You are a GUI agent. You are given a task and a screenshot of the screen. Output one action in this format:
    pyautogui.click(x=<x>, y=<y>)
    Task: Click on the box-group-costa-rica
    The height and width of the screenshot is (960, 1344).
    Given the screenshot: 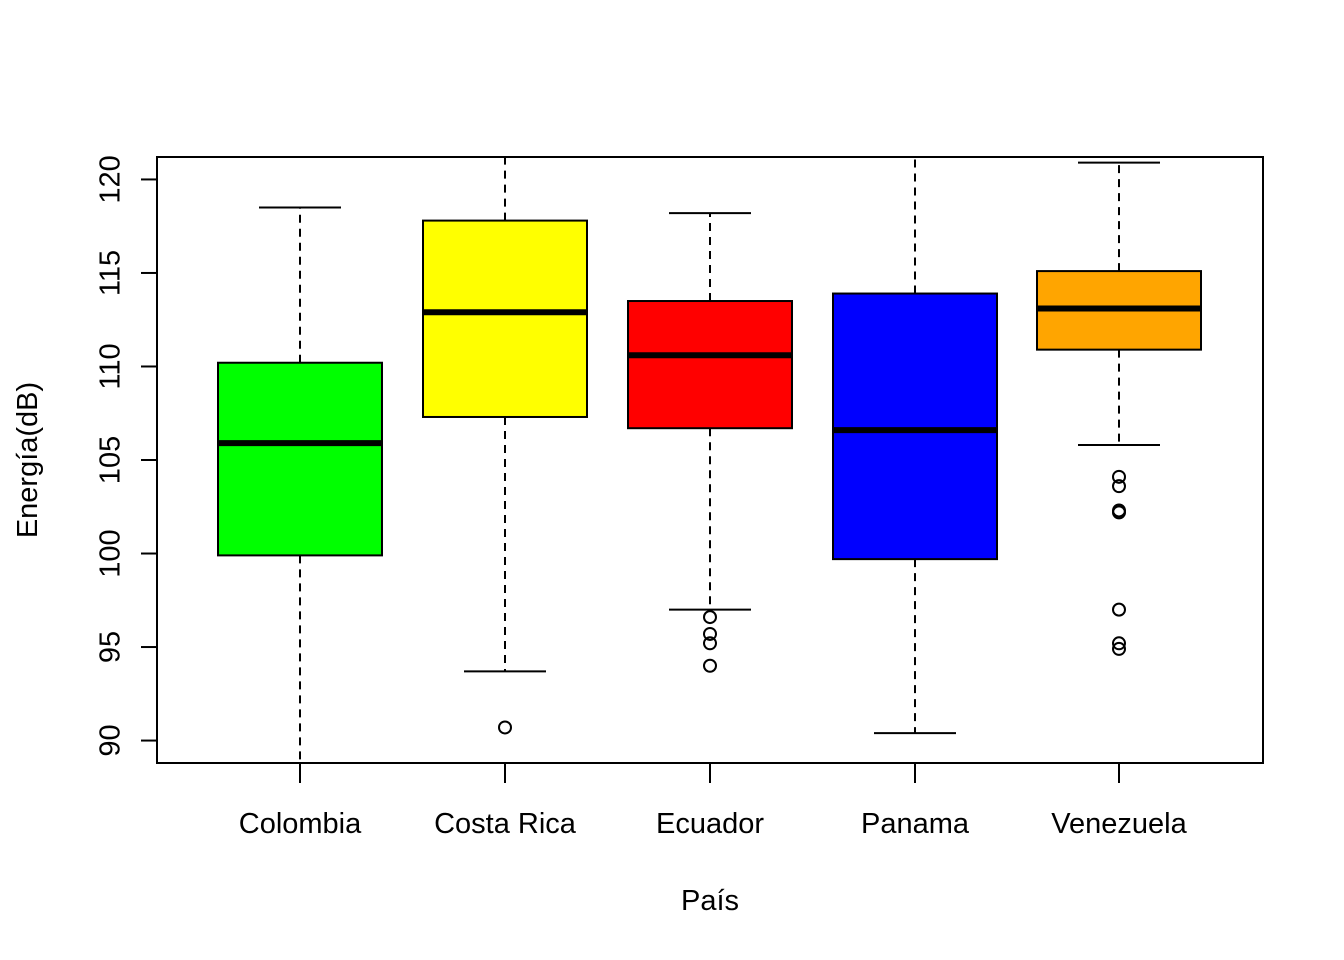 What is the action you would take?
    pyautogui.click(x=505, y=446)
    